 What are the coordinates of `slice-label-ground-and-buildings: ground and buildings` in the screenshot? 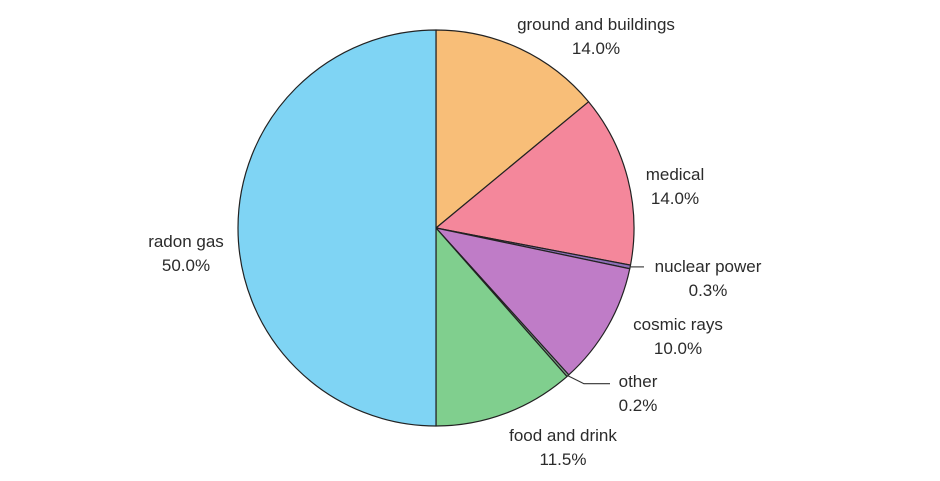 It's located at (596, 24).